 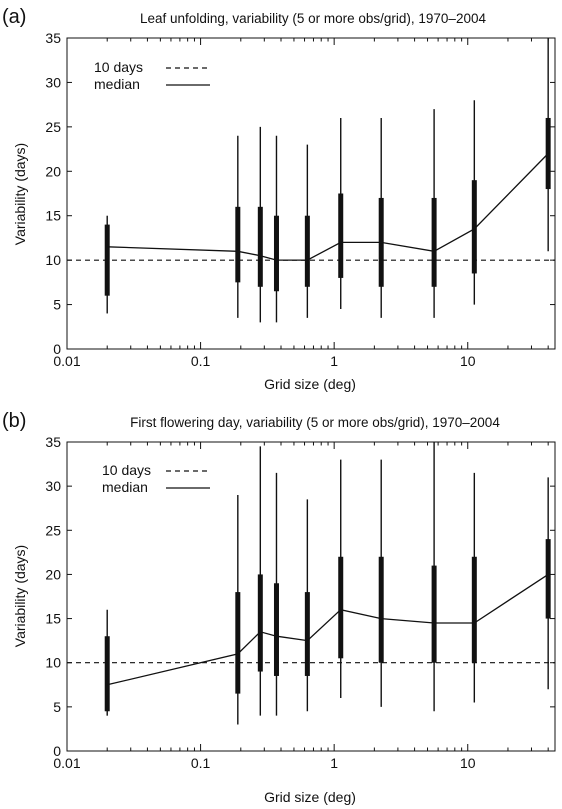 What do you see at coordinates (14, 421) in the screenshot?
I see `panel-label: (b)` at bounding box center [14, 421].